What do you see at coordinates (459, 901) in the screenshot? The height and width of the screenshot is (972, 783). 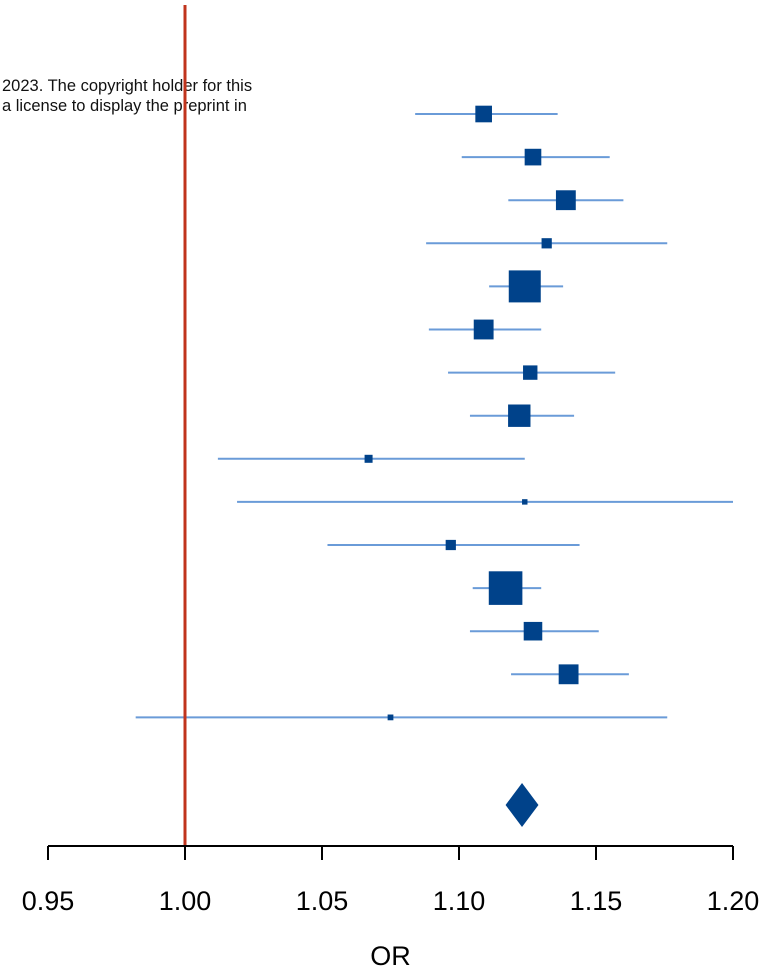 I see `x-tick-label-4: 1.10` at bounding box center [459, 901].